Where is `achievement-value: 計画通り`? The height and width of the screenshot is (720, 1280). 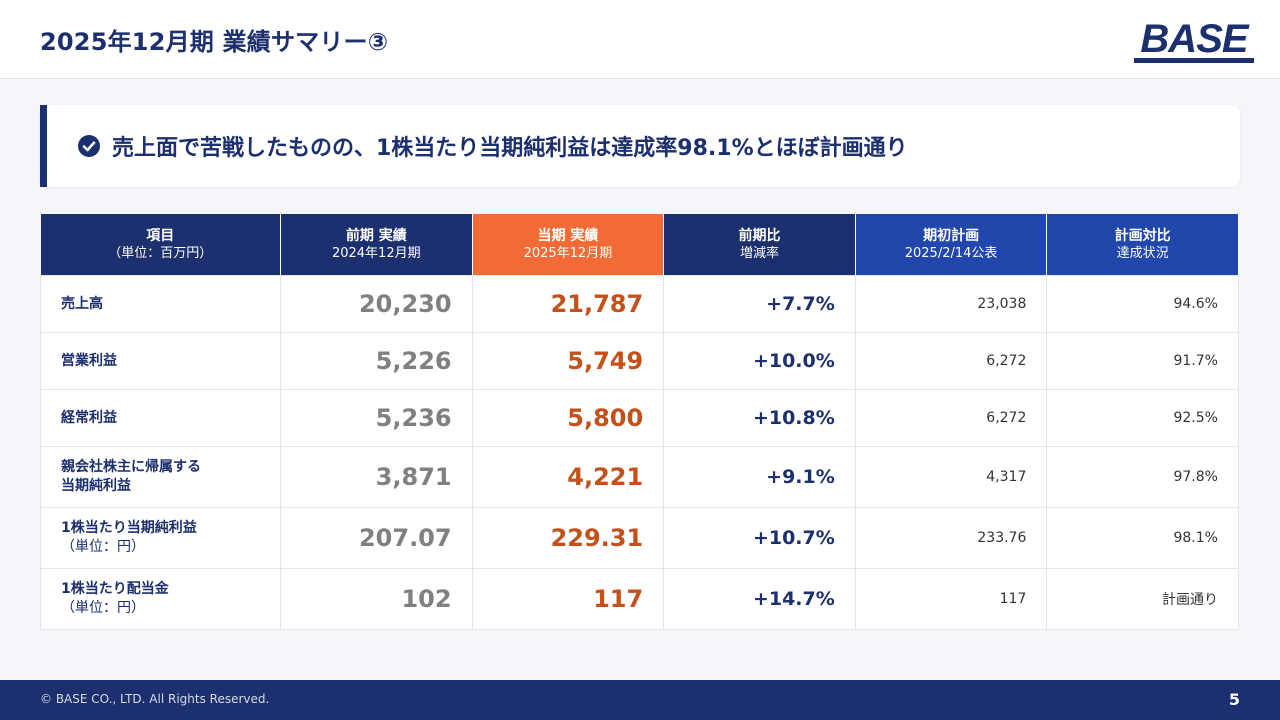
achievement-value: 計画通り is located at coordinates (1142, 599).